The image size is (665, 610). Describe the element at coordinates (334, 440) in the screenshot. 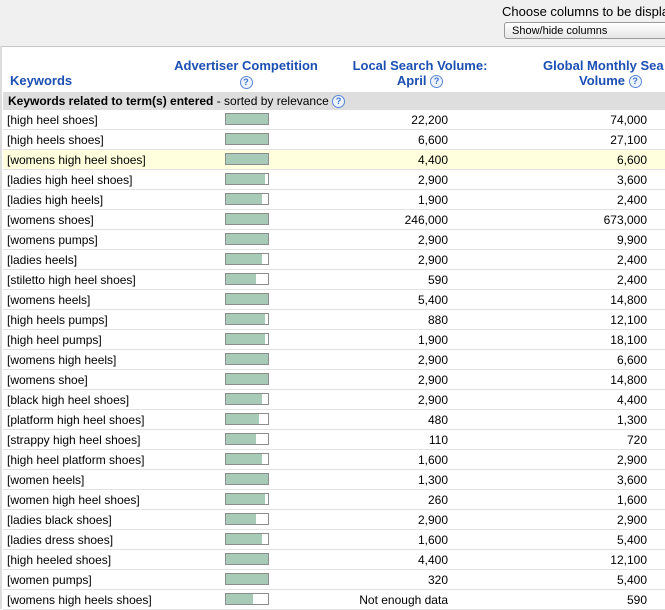

I see `table-row: [strappy high heel shoes] 110 720` at that location.